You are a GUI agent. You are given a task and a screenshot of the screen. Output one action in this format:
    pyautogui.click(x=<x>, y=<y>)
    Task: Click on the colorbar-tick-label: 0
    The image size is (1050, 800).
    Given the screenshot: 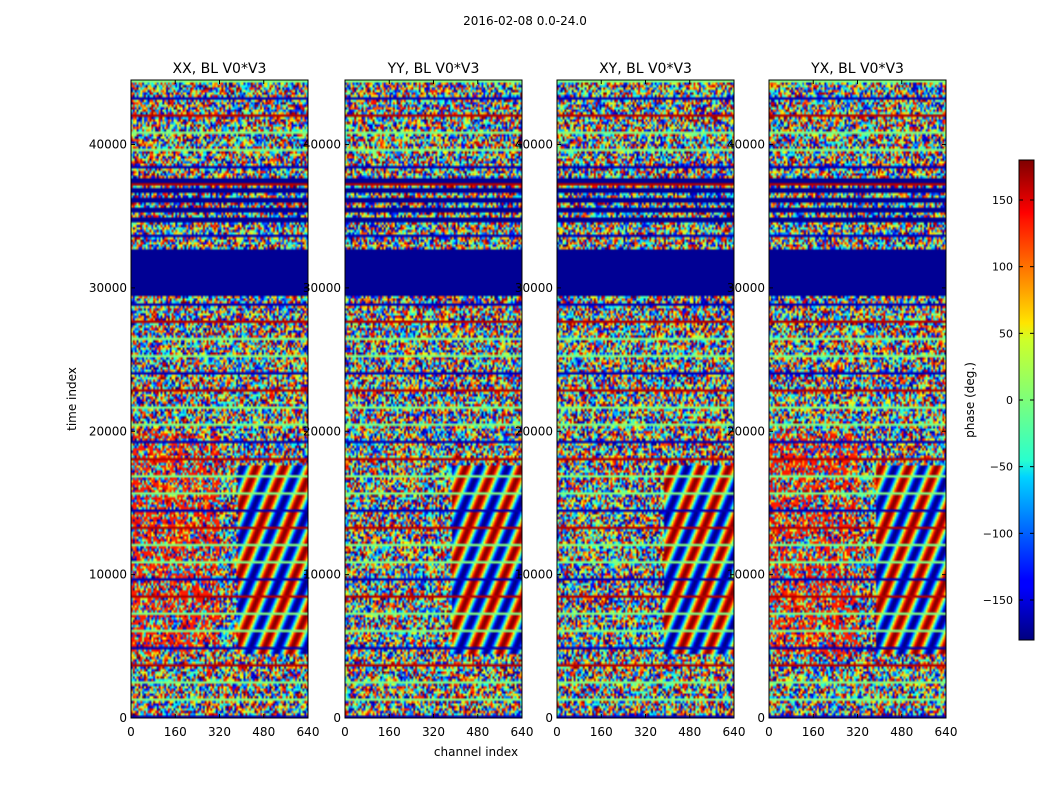 What is the action you would take?
    pyautogui.click(x=1009, y=400)
    